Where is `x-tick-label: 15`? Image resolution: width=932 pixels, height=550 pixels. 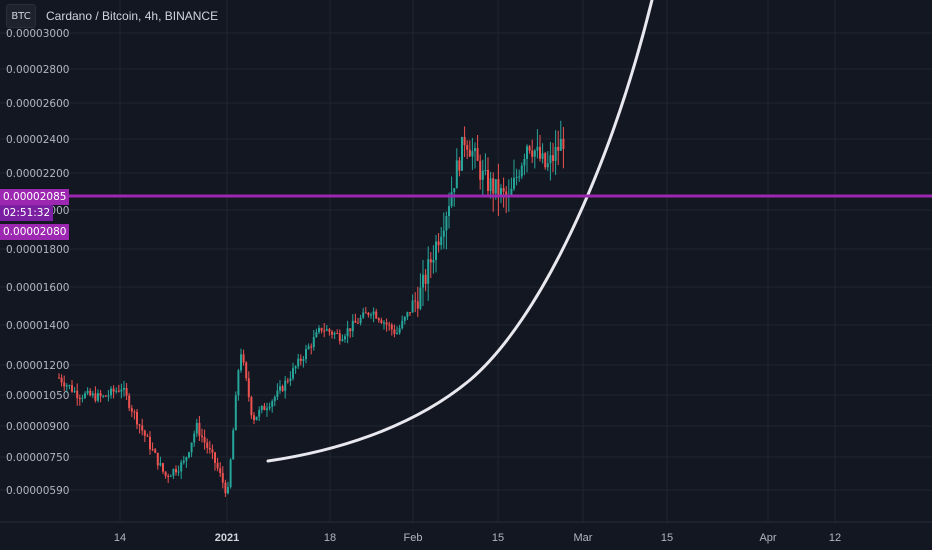
x-tick-label: 15 is located at coordinates (498, 538).